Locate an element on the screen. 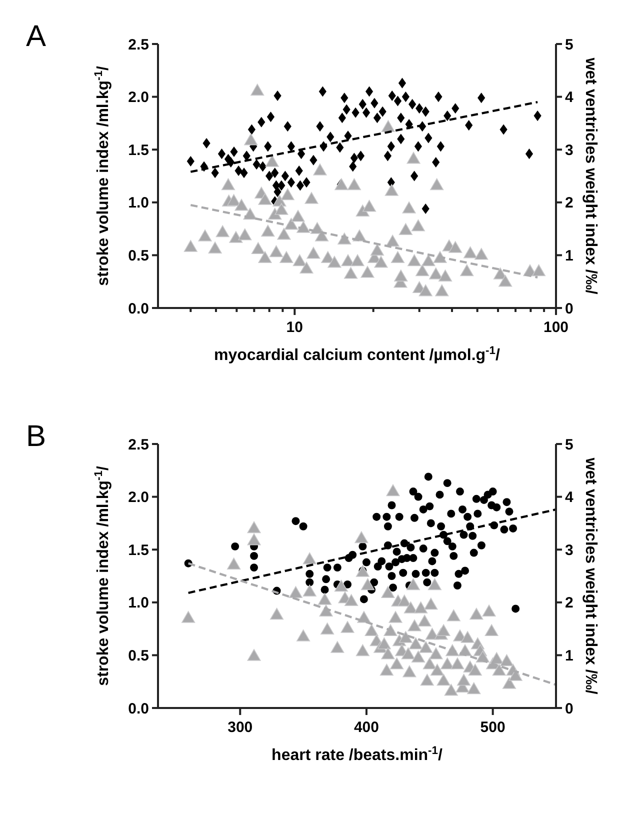 Image resolution: width=629 pixels, height=834 pixels. x-tick-label: 100 is located at coordinates (556, 327).